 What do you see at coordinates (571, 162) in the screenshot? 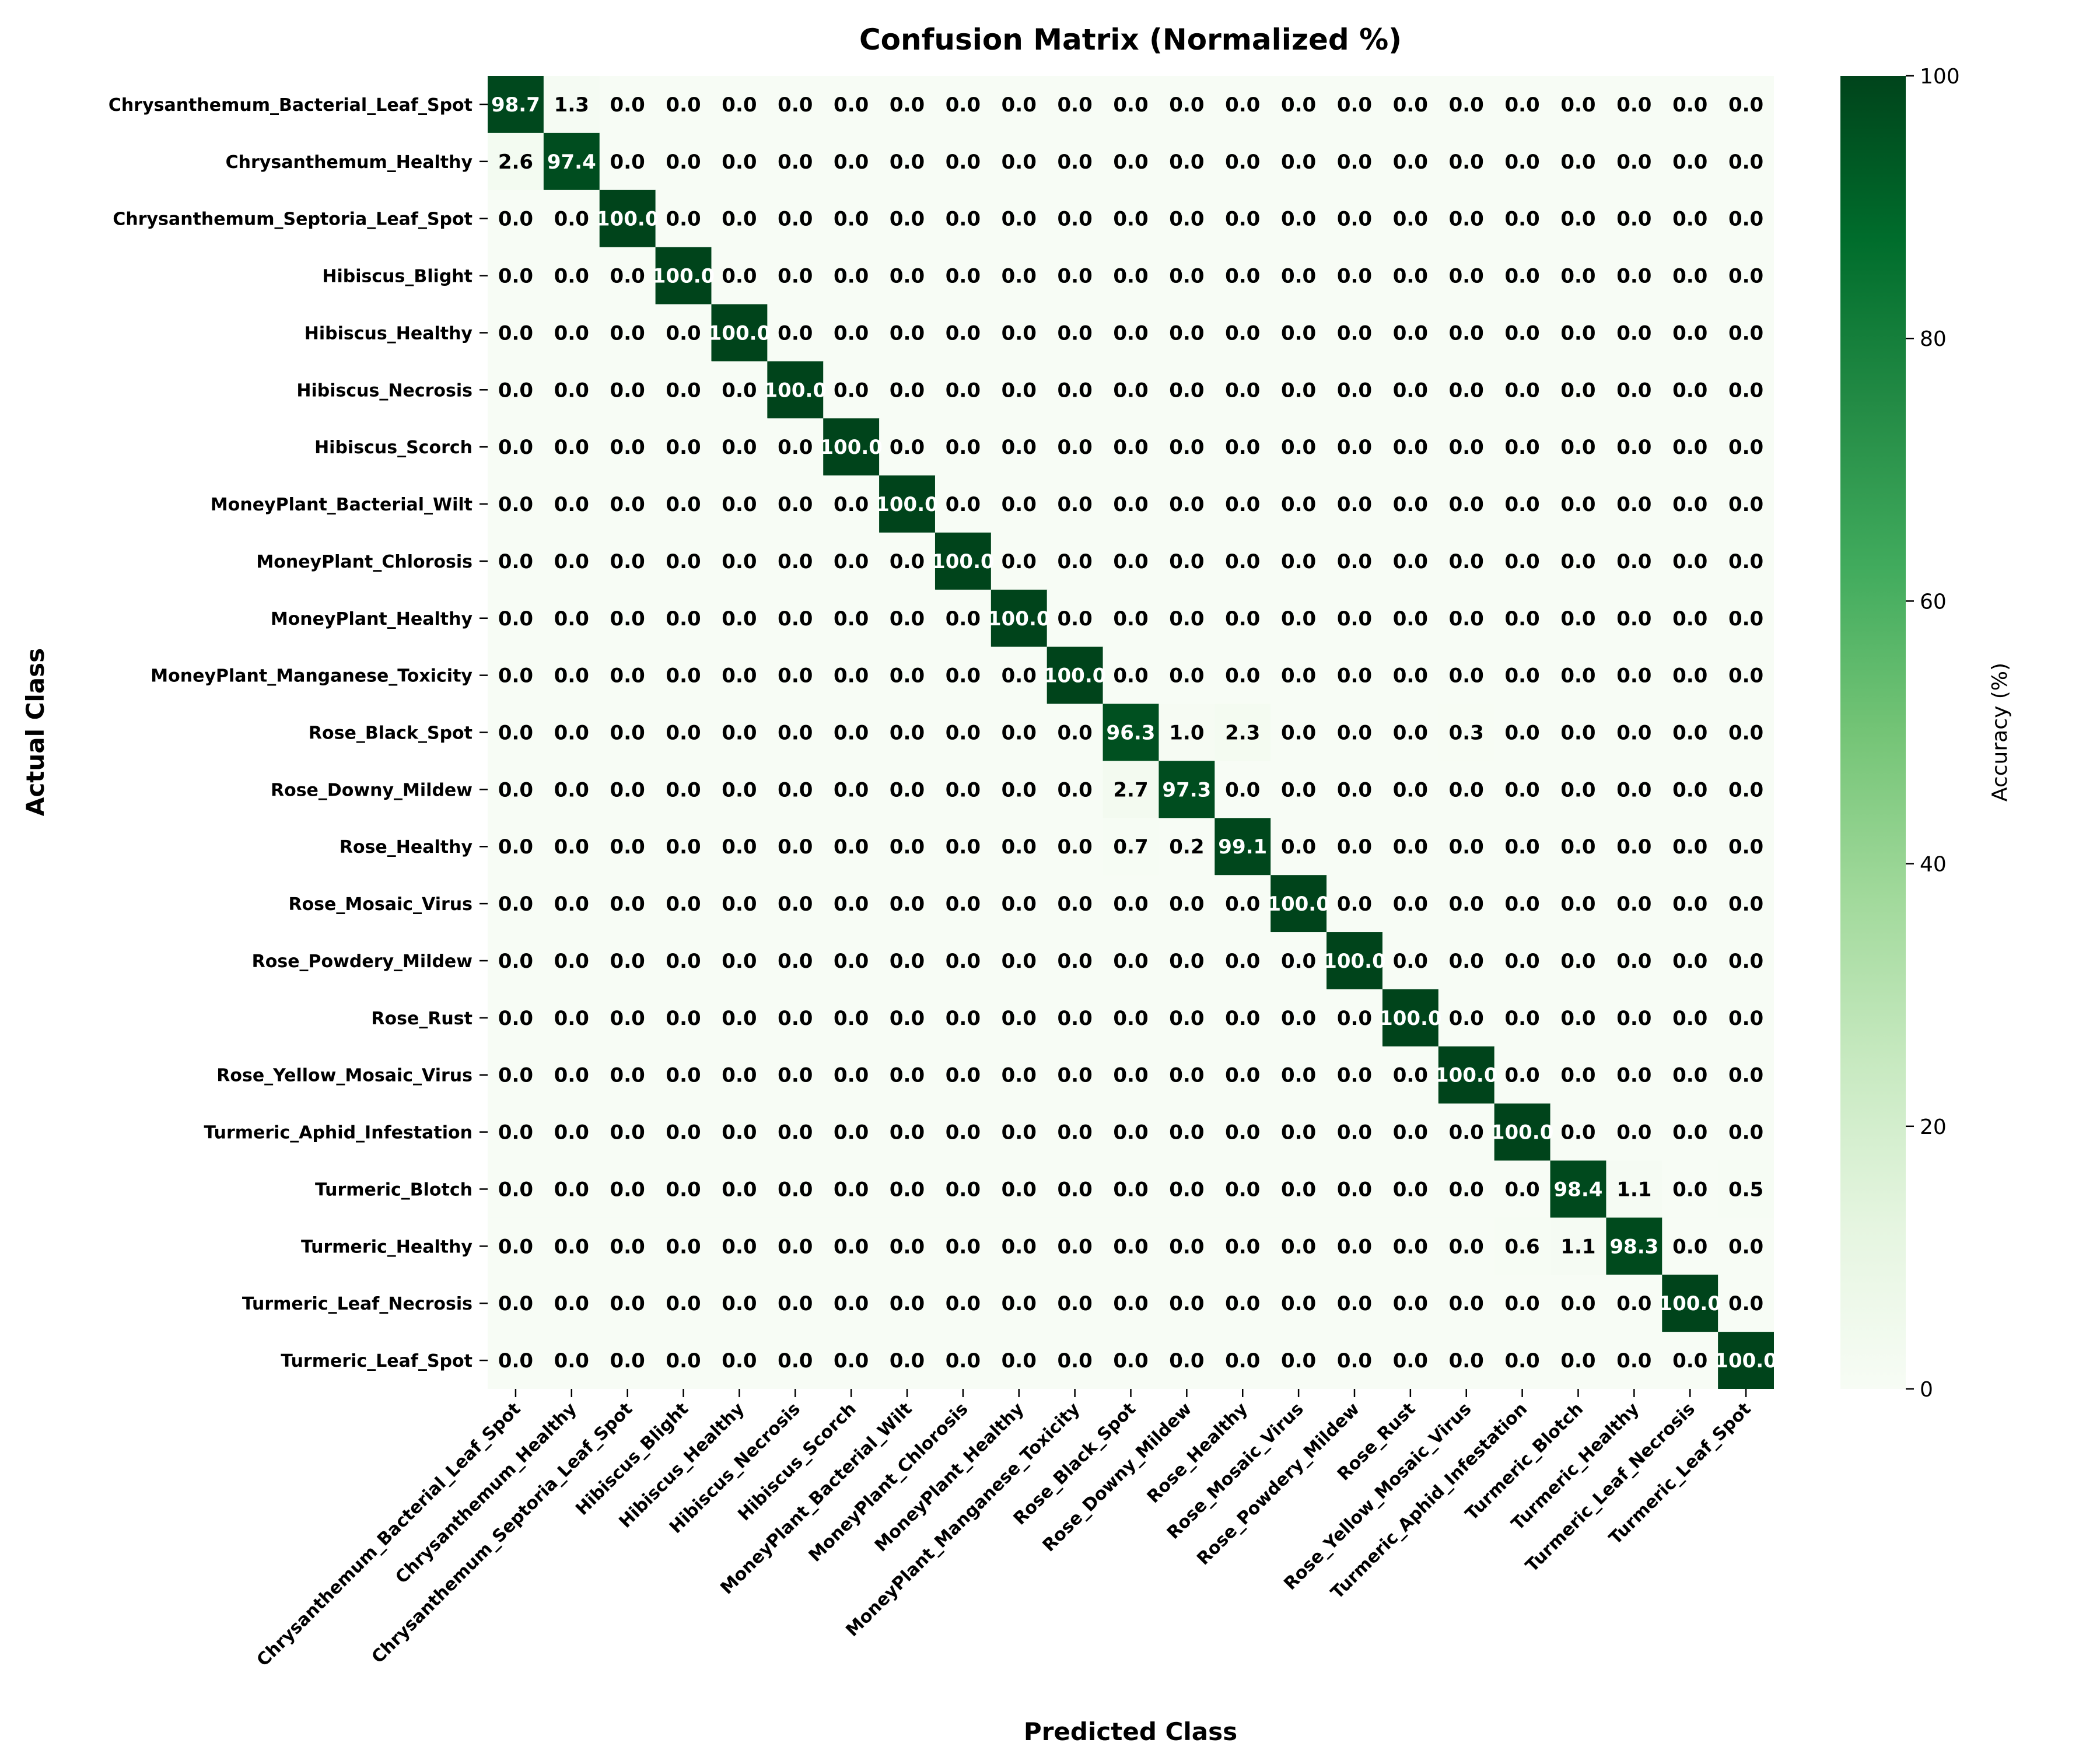
I see `cell-value-label: 97.4` at bounding box center [571, 162].